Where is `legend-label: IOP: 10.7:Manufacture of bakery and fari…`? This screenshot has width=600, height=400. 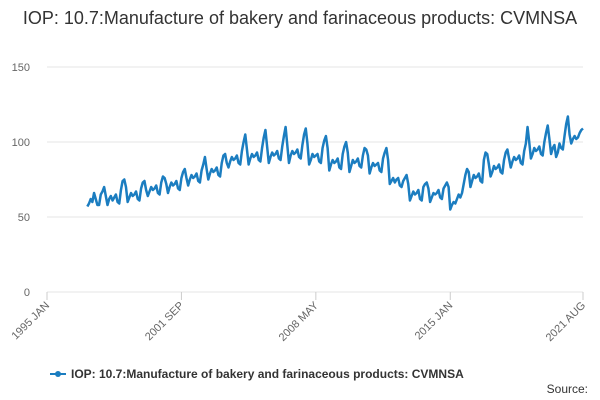
legend-label: IOP: 10.7:Manufacture of bakery and fari… is located at coordinates (267, 374).